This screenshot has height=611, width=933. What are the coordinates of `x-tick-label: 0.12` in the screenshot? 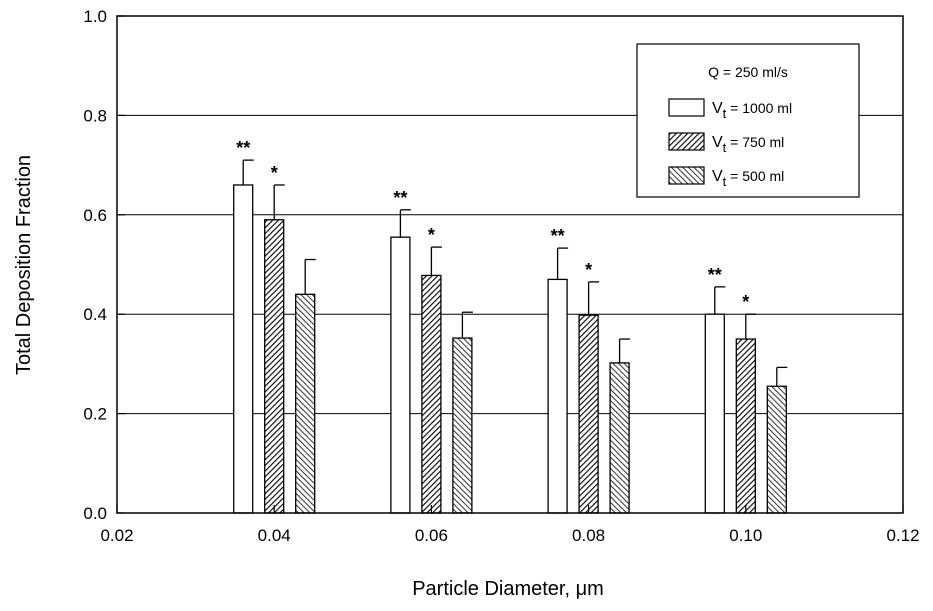 It's located at (902, 535).